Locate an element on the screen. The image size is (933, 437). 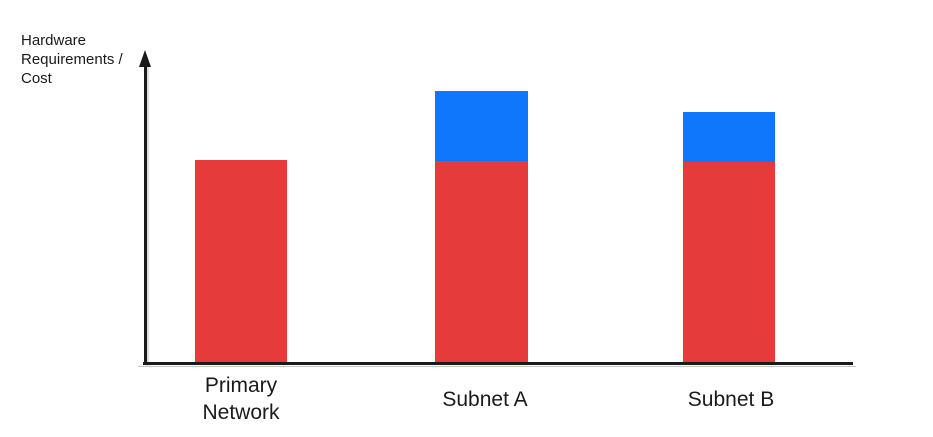
x-label-subnet-a: Subnet A is located at coordinates (485, 399).